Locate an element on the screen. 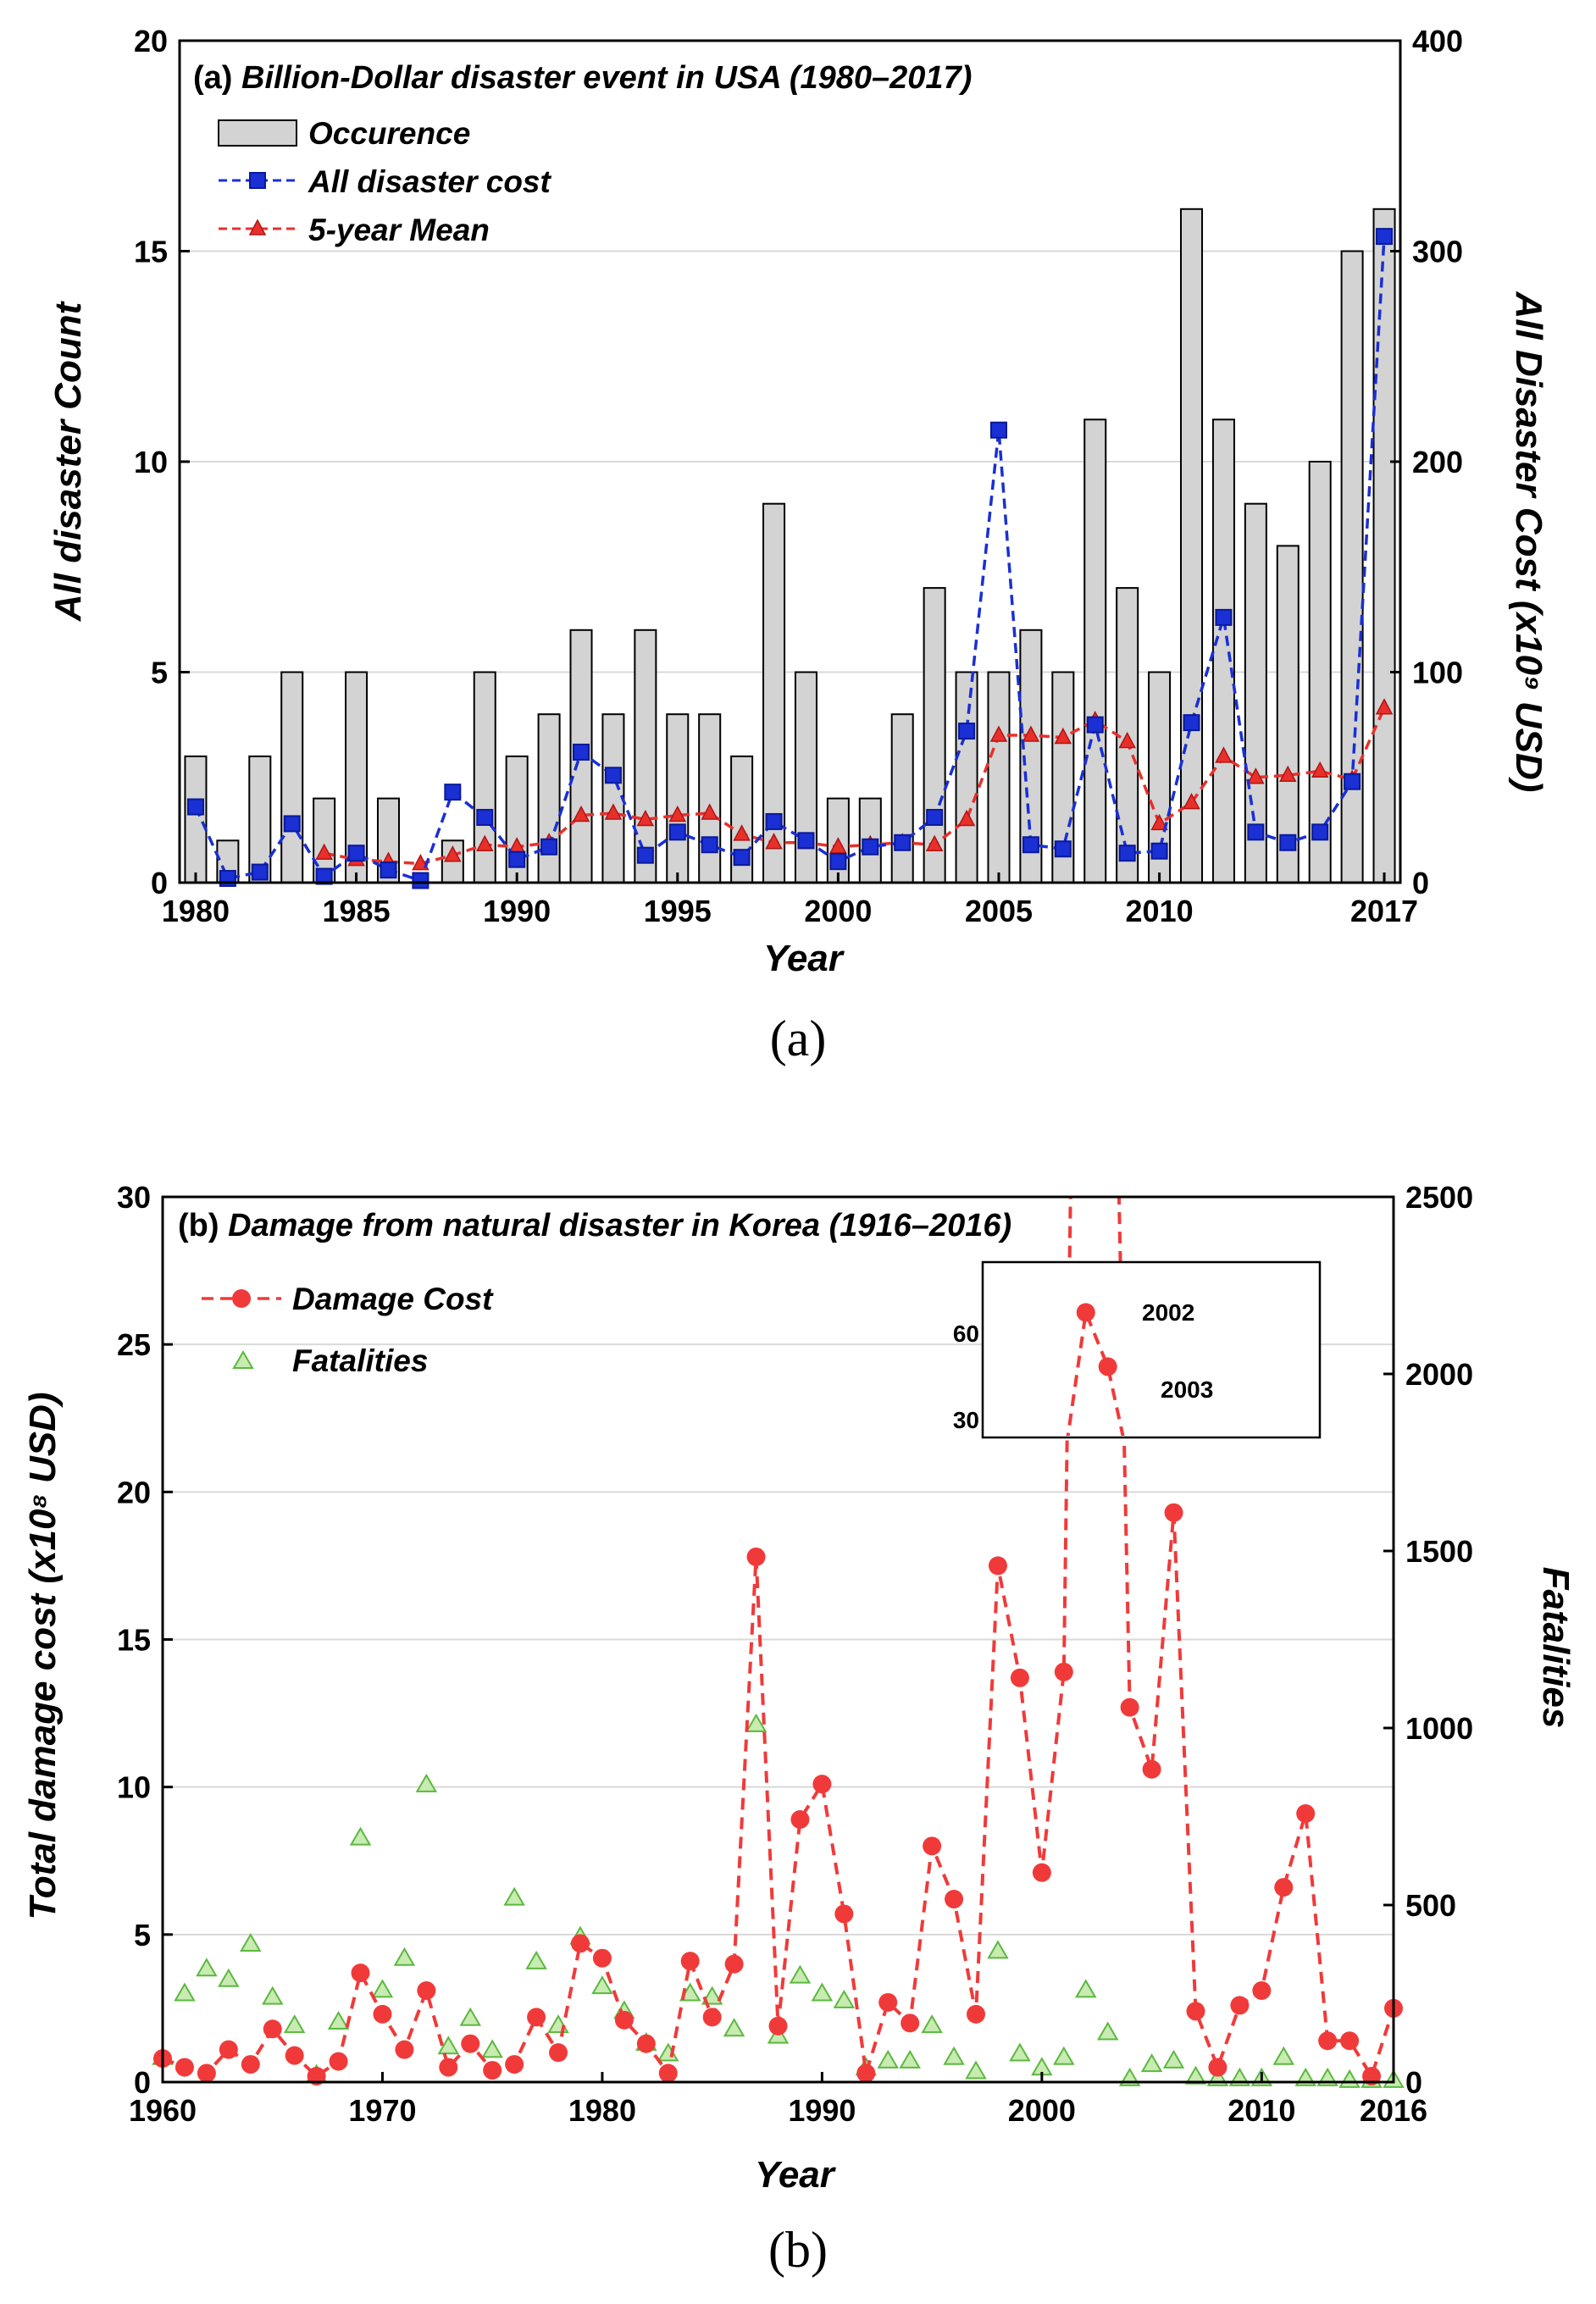 The height and width of the screenshot is (2304, 1596). a-x-tick-label: 1995 is located at coordinates (678, 911).